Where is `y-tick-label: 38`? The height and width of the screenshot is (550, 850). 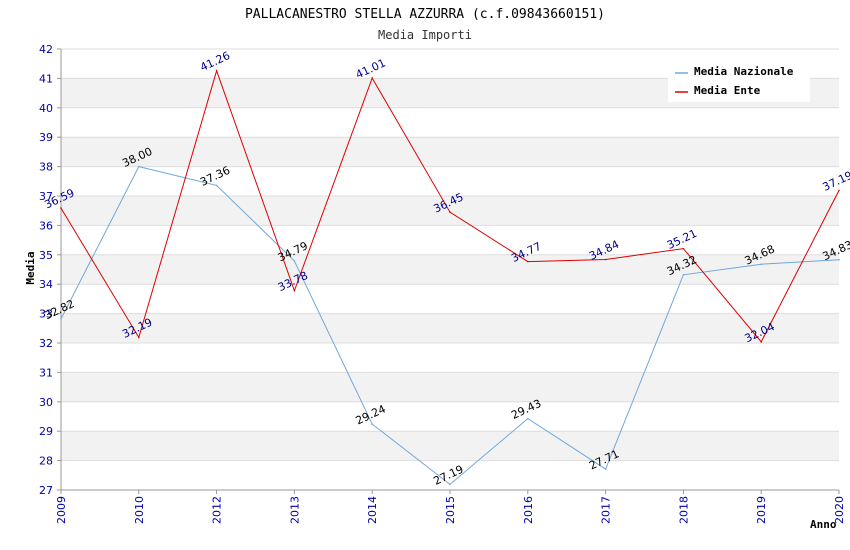
y-tick-label: 38 is located at coordinates (46, 167).